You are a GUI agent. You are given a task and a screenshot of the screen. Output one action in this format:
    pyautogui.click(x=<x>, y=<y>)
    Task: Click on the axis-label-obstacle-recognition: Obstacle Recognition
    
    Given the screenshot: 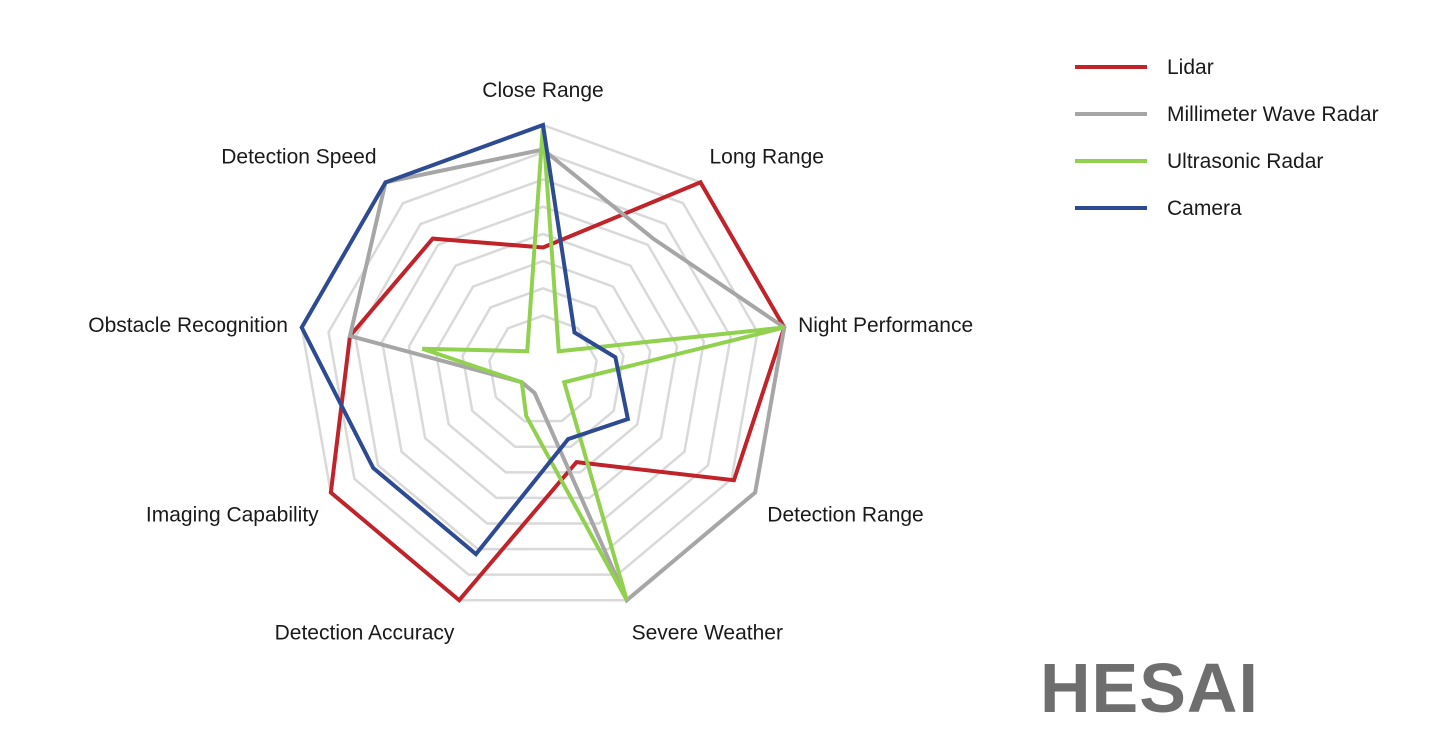 What is the action you would take?
    pyautogui.click(x=188, y=325)
    